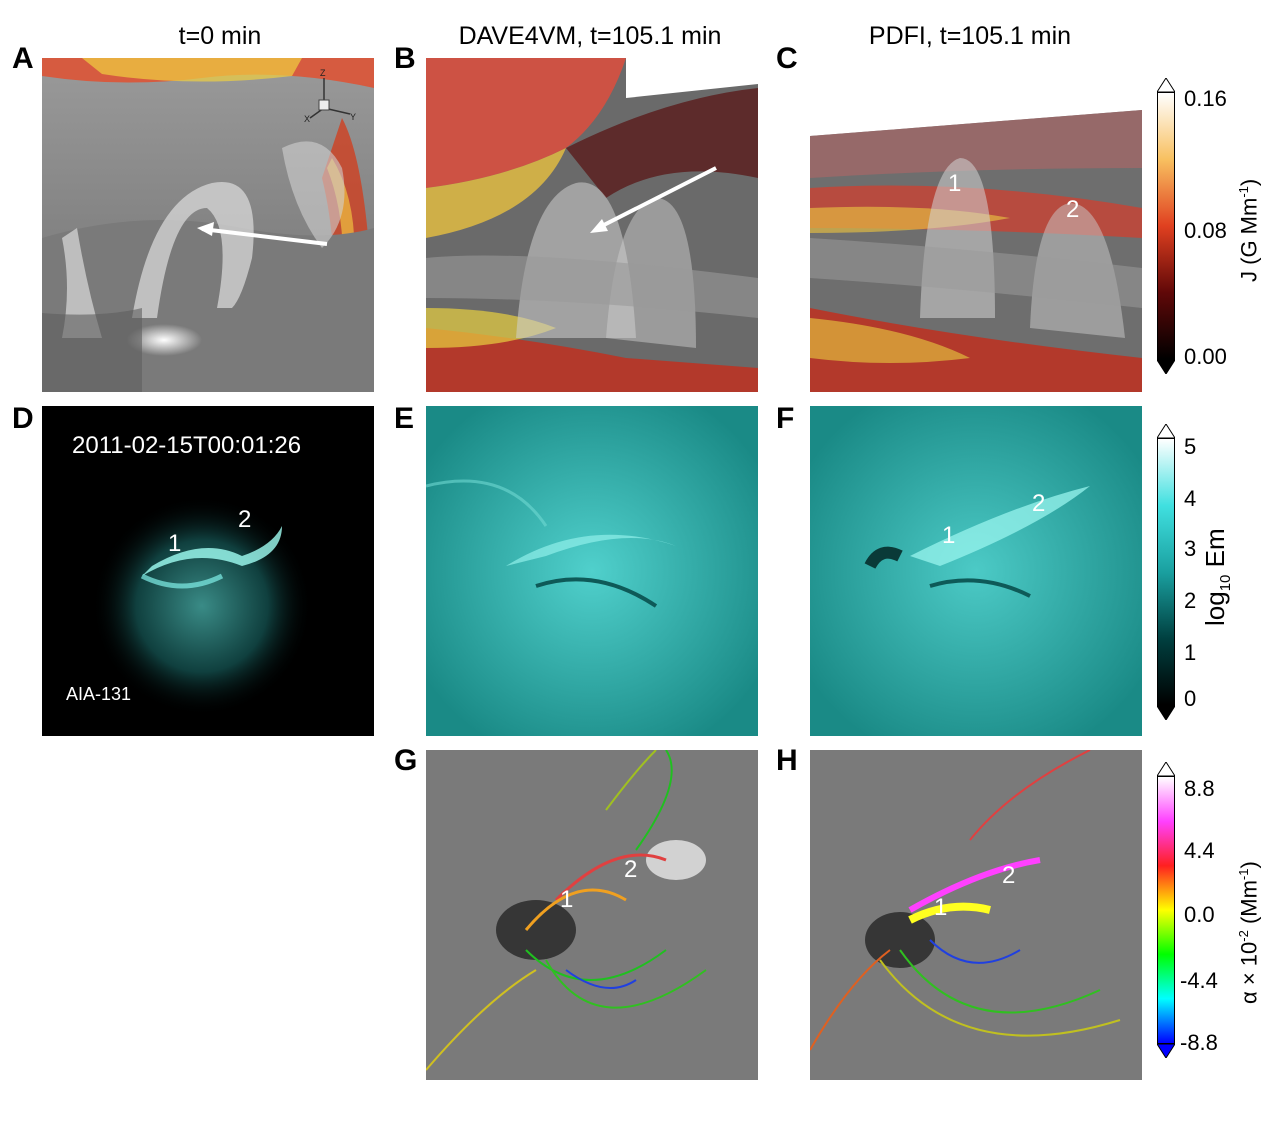  What do you see at coordinates (99, 694) in the screenshot?
I see `instrument-label: AIA-131` at bounding box center [99, 694].